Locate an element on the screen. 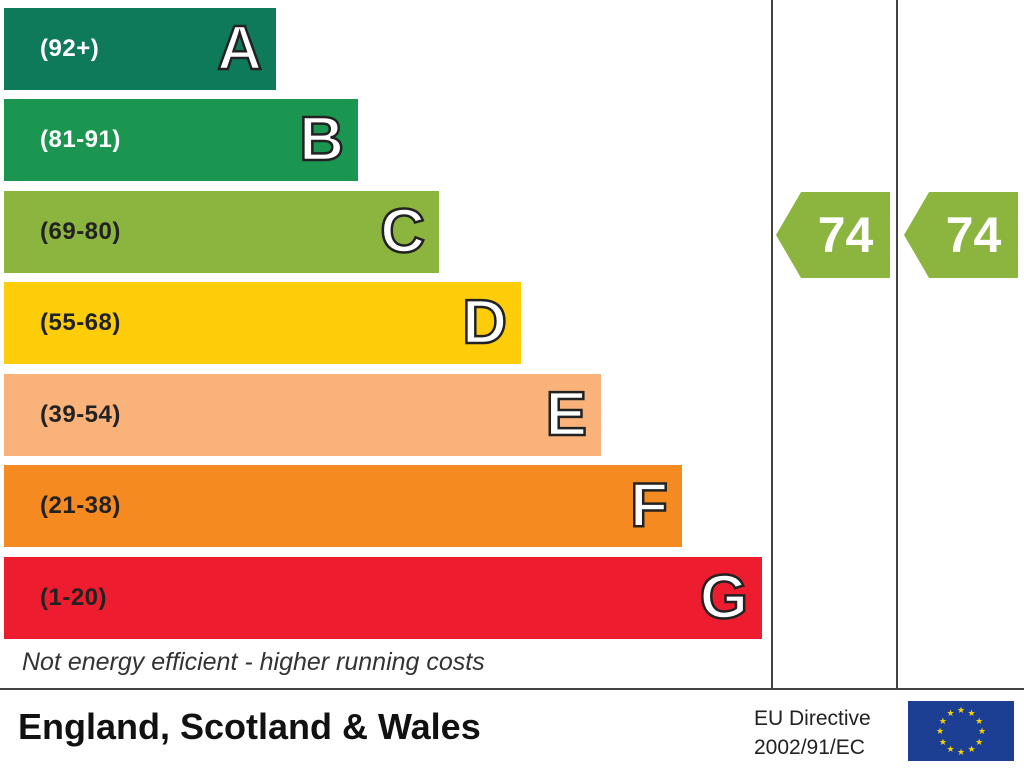 The width and height of the screenshot is (1024, 768). rating-band-b: (81-91) B is located at coordinates (181, 140).